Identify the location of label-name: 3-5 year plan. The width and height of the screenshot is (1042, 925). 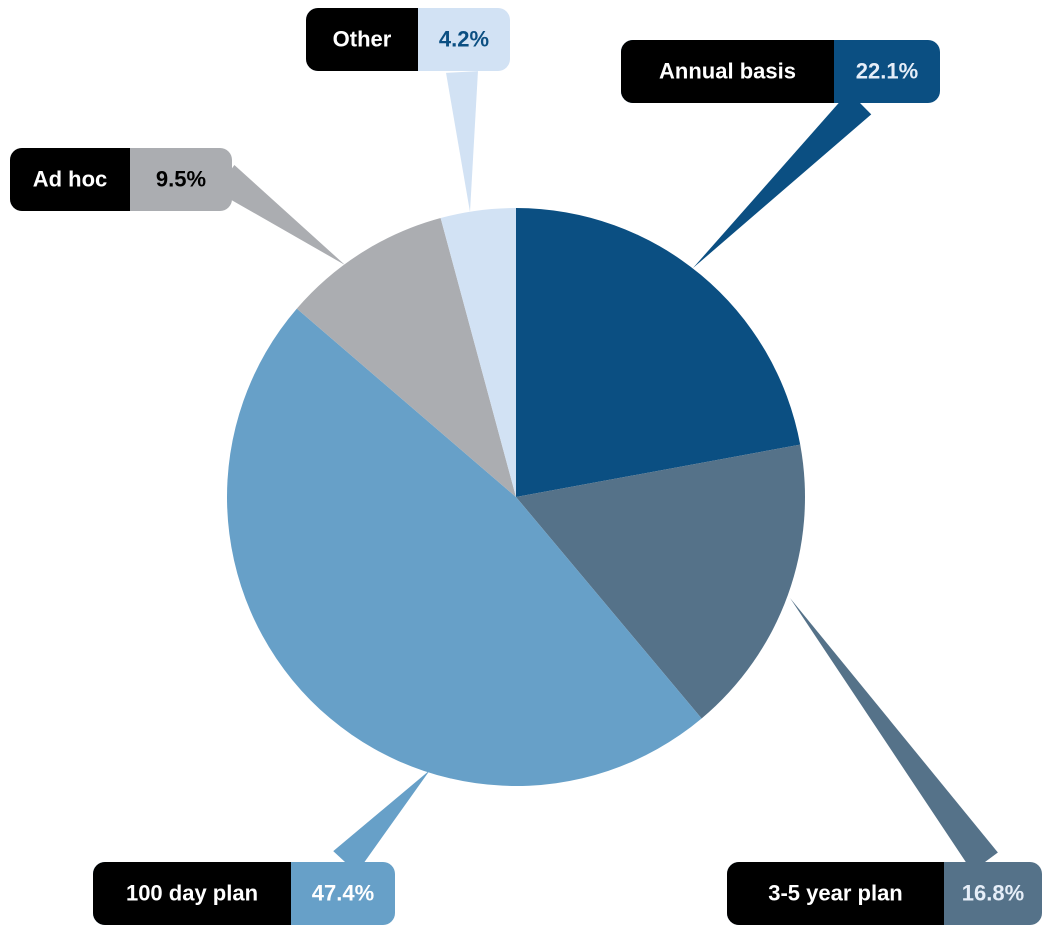
(835, 892).